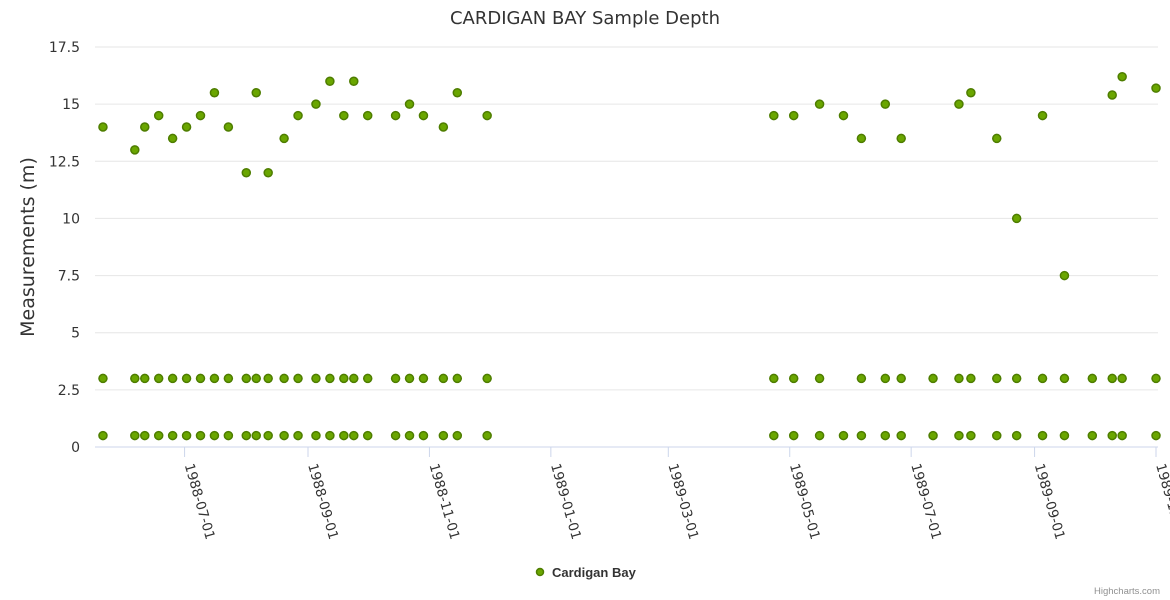  What do you see at coordinates (586, 572) in the screenshot?
I see `legend: Cardigan Bay` at bounding box center [586, 572].